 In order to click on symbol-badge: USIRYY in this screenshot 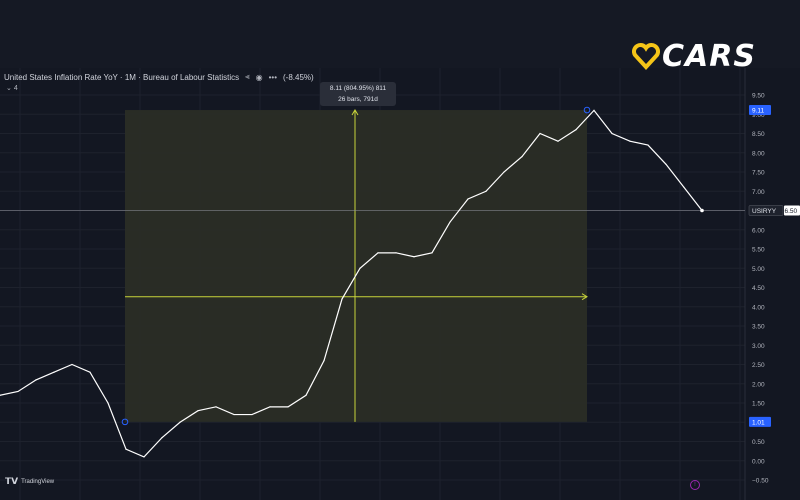, I will do `click(764, 211)`.